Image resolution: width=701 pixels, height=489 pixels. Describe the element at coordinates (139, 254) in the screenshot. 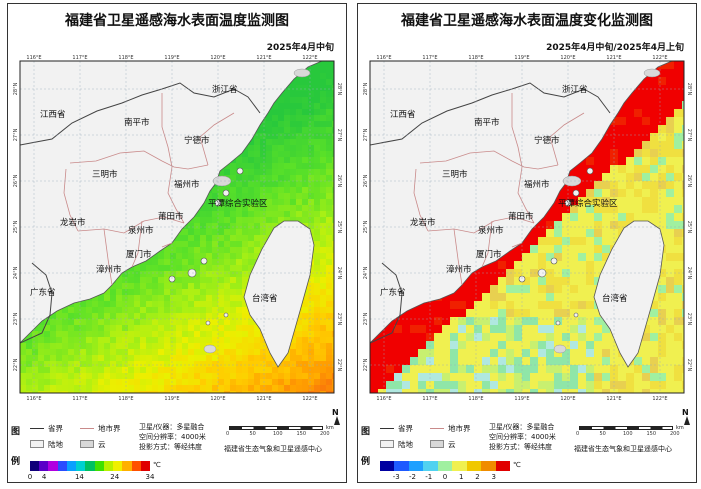

I see `map-label-xiamen: 厦门市` at that location.